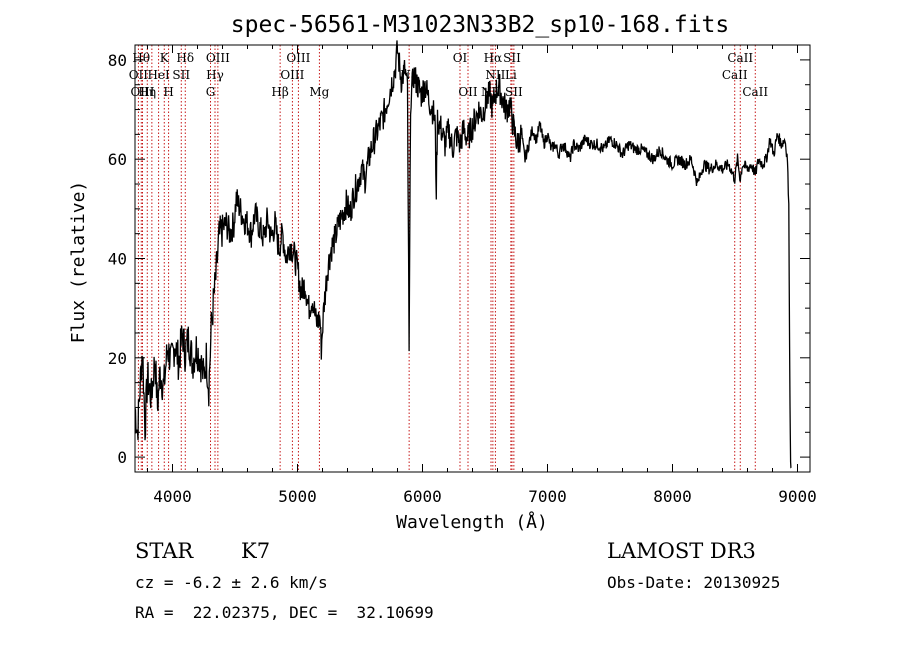 This screenshot has height=649, width=900. I want to click on coordinates: RA = 22.02375, DEC = 32.10699, so click(284, 612).